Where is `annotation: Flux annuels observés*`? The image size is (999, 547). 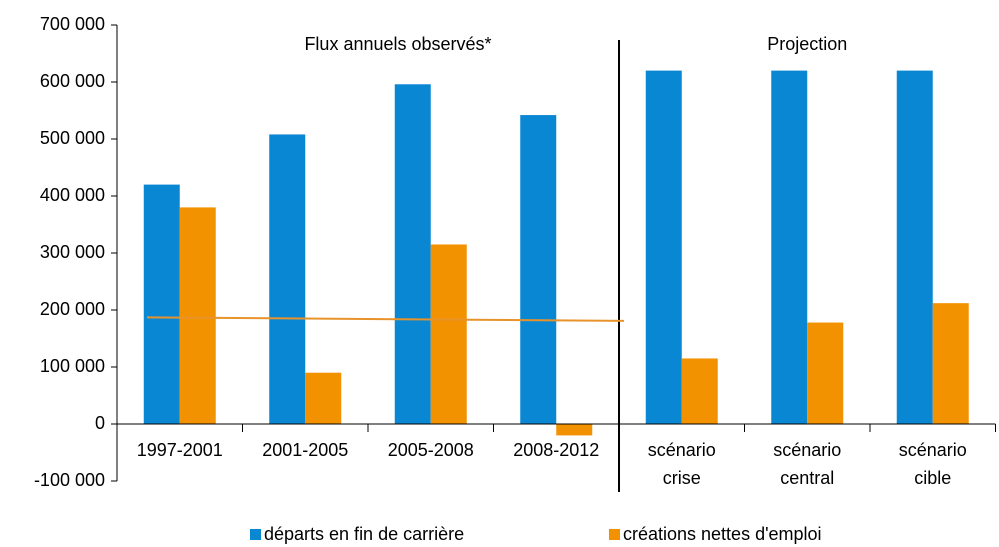 annotation: Flux annuels observés* is located at coordinates (397, 44).